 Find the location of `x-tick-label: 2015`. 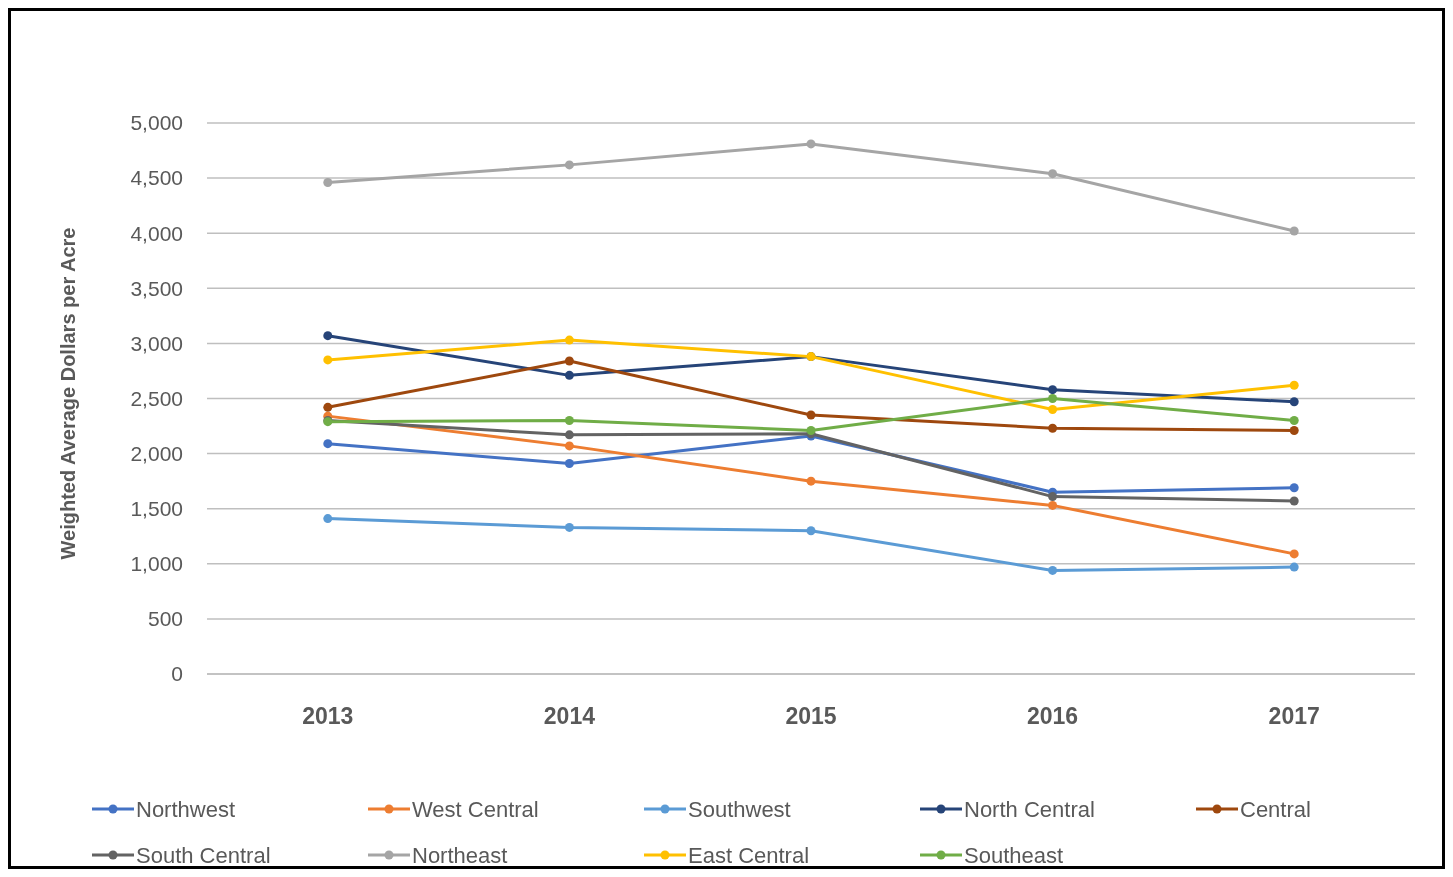

x-tick-label: 2015 is located at coordinates (811, 716).